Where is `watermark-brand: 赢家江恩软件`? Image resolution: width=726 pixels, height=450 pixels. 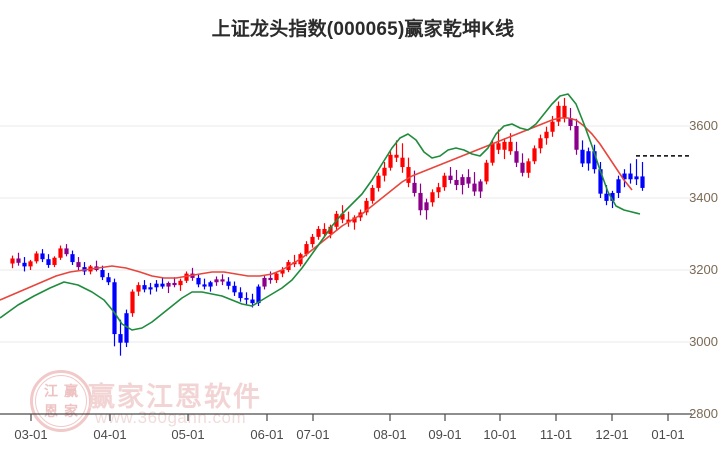 watermark-brand: 赢家江恩软件 is located at coordinates (175, 397).